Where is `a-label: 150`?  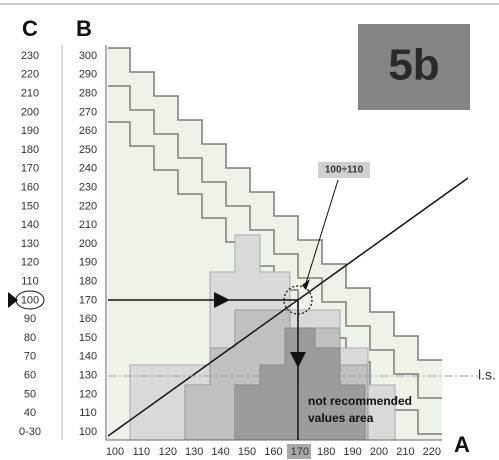
a-label: 150 is located at coordinates (247, 452).